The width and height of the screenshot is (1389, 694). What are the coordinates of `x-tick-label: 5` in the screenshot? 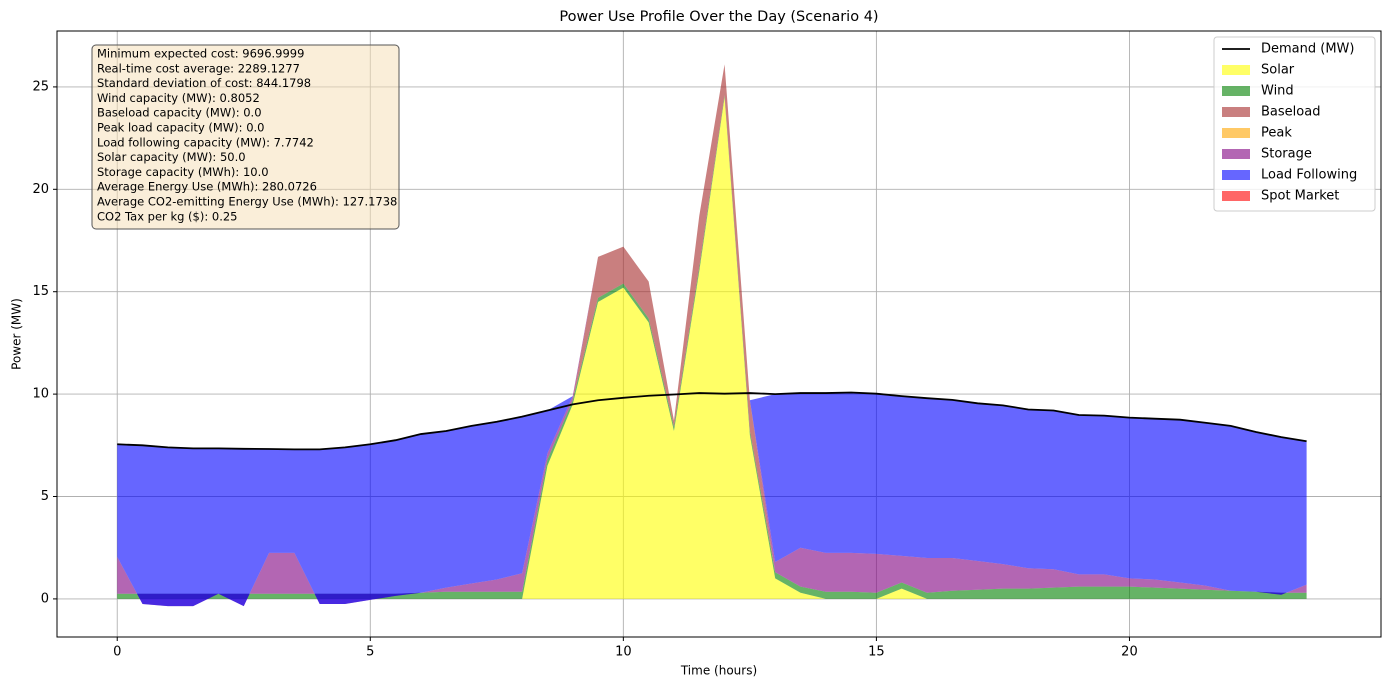 It's located at (370, 652).